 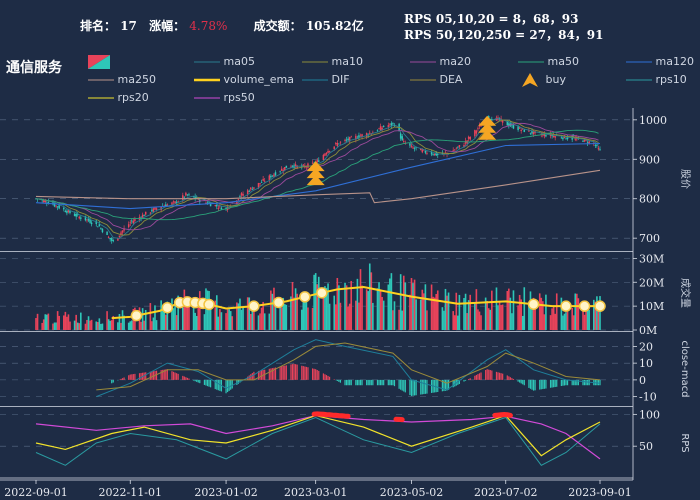 I want to click on rps10-line, so click(x=318, y=441).